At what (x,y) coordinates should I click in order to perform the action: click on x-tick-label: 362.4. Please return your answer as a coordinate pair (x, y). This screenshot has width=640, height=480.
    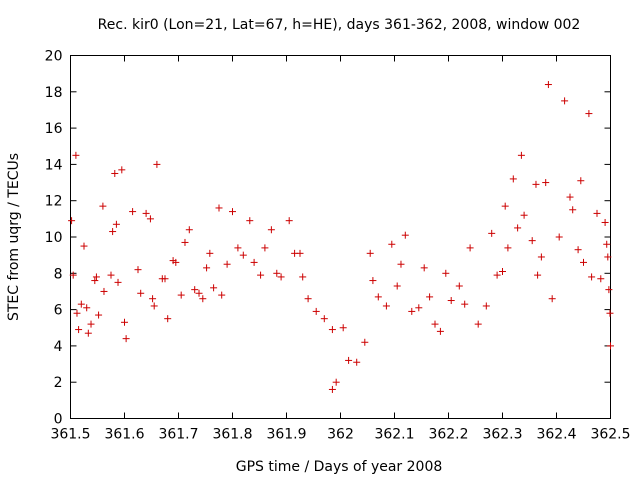
    Looking at the image, I should click on (556, 435).